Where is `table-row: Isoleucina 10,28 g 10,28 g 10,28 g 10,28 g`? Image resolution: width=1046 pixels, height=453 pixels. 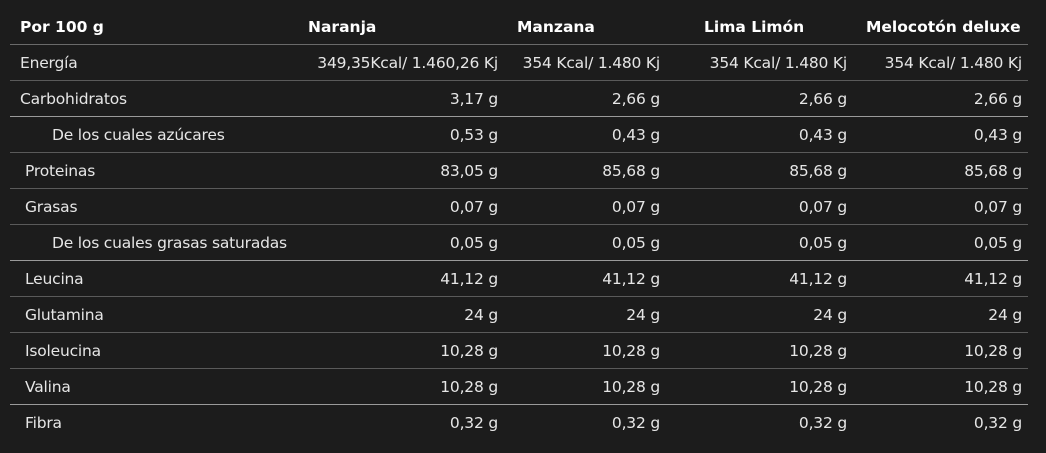
table-row: Isoleucina 10,28 g 10,28 g 10,28 g 10,28 g is located at coordinates (519, 350).